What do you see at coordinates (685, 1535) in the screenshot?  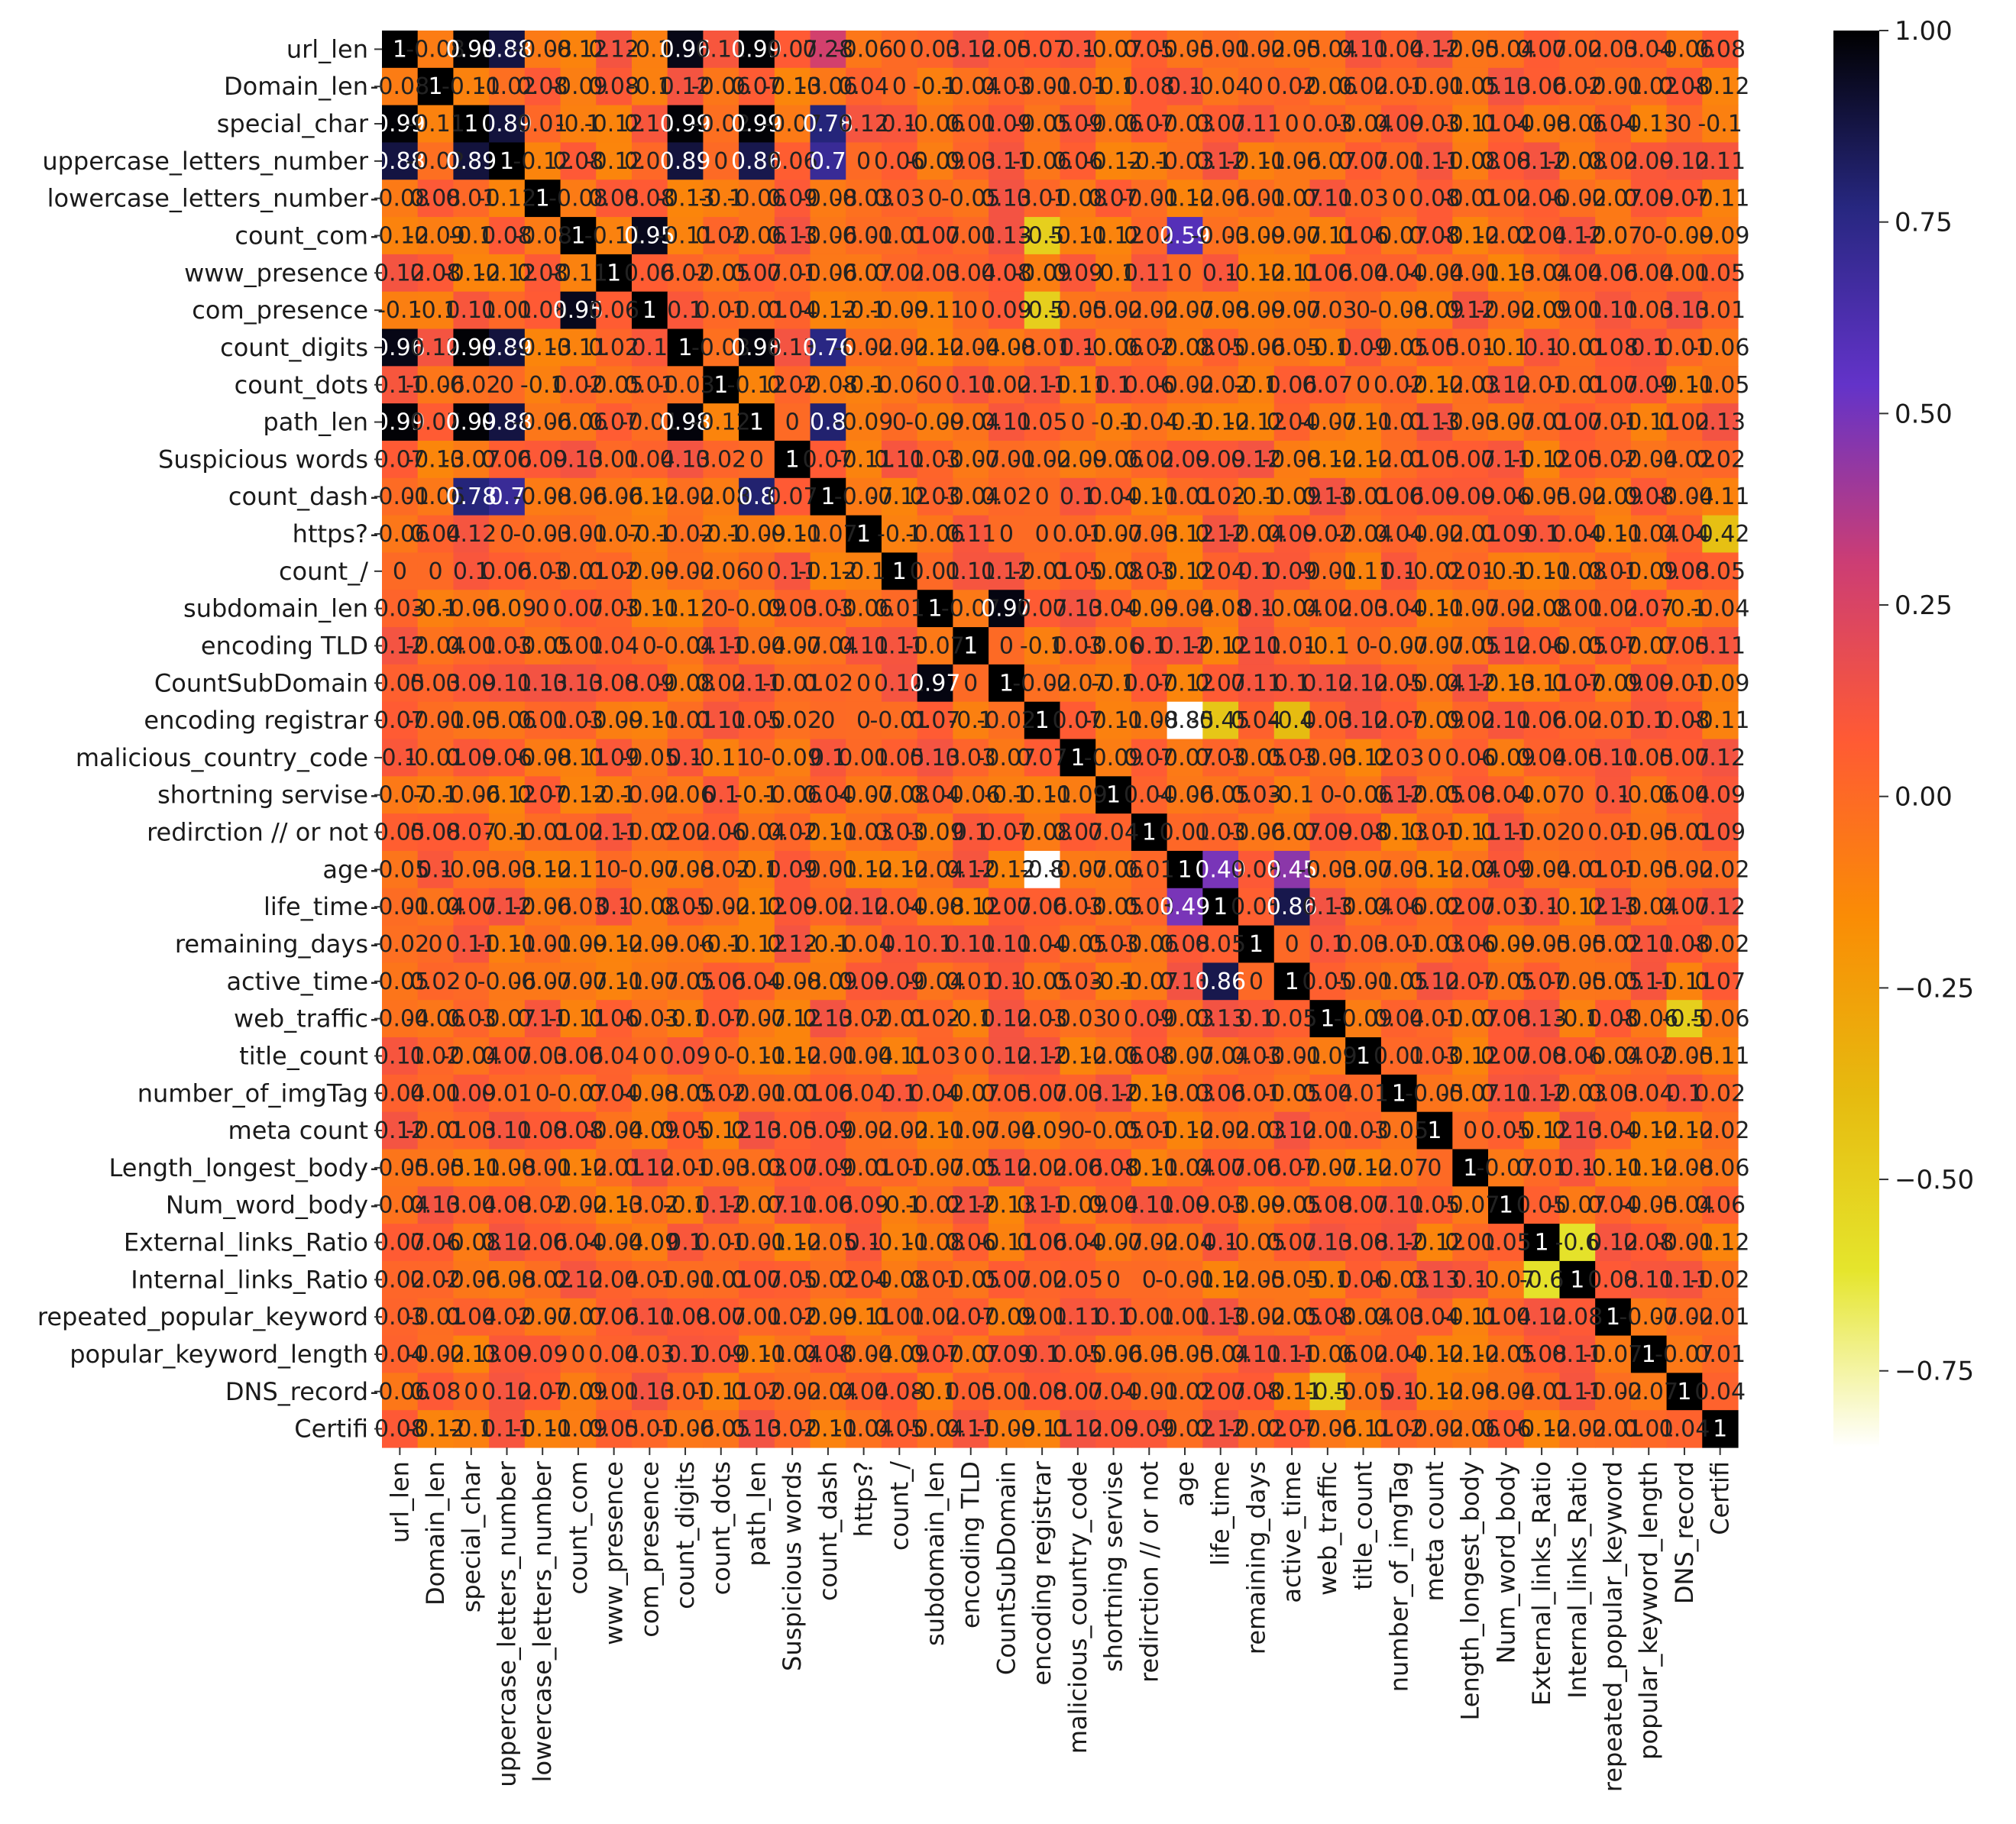 I see `x-tick-label: count_digits` at bounding box center [685, 1535].